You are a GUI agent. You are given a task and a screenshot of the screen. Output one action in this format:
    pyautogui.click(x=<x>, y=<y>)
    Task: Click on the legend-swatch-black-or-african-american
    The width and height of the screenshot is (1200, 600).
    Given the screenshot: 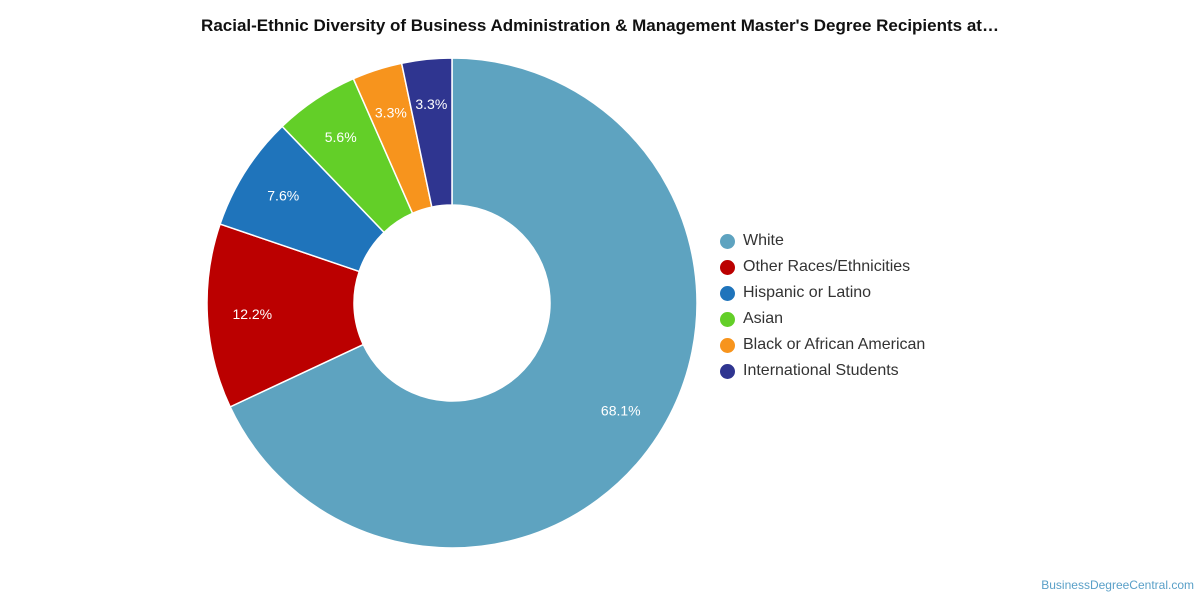 What is the action you would take?
    pyautogui.click(x=727, y=345)
    